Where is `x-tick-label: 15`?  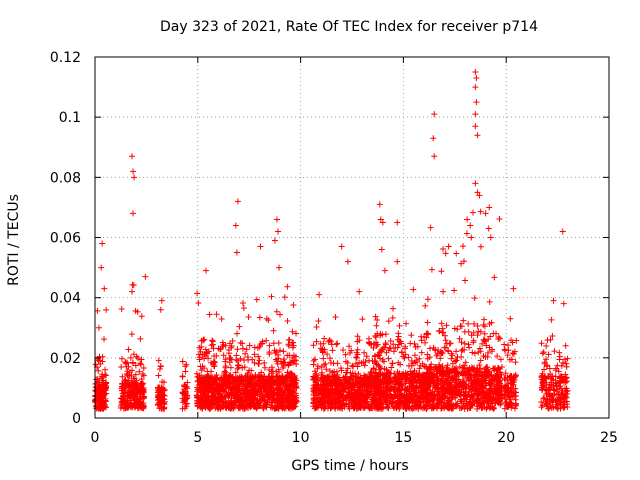 x-tick-label: 15 is located at coordinates (403, 438).